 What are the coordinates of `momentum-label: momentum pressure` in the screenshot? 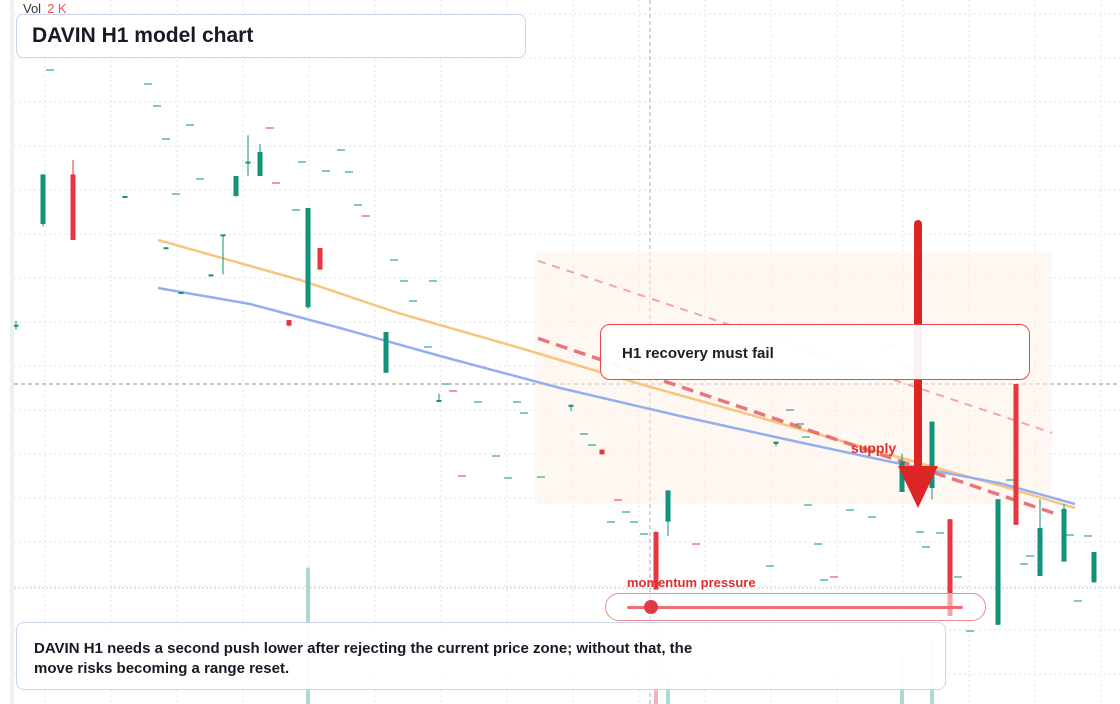 It's located at (691, 582).